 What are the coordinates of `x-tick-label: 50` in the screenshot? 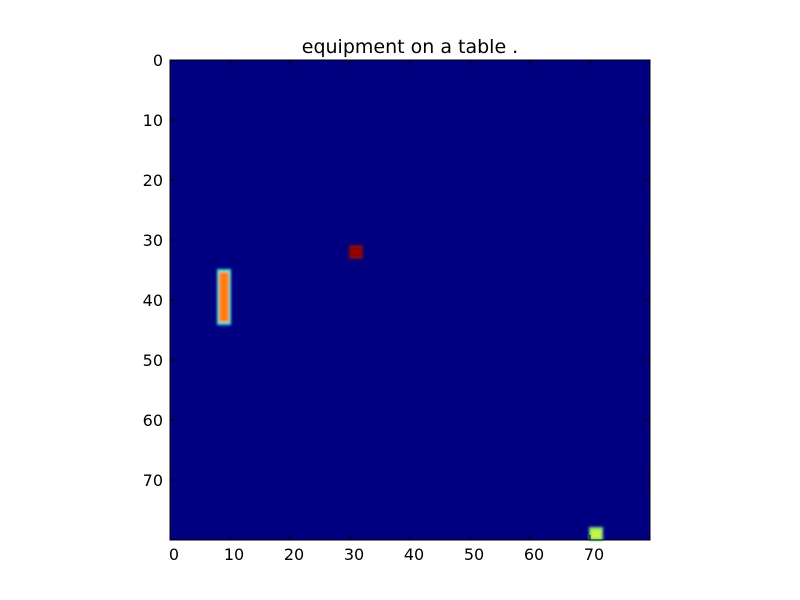 It's located at (474, 554).